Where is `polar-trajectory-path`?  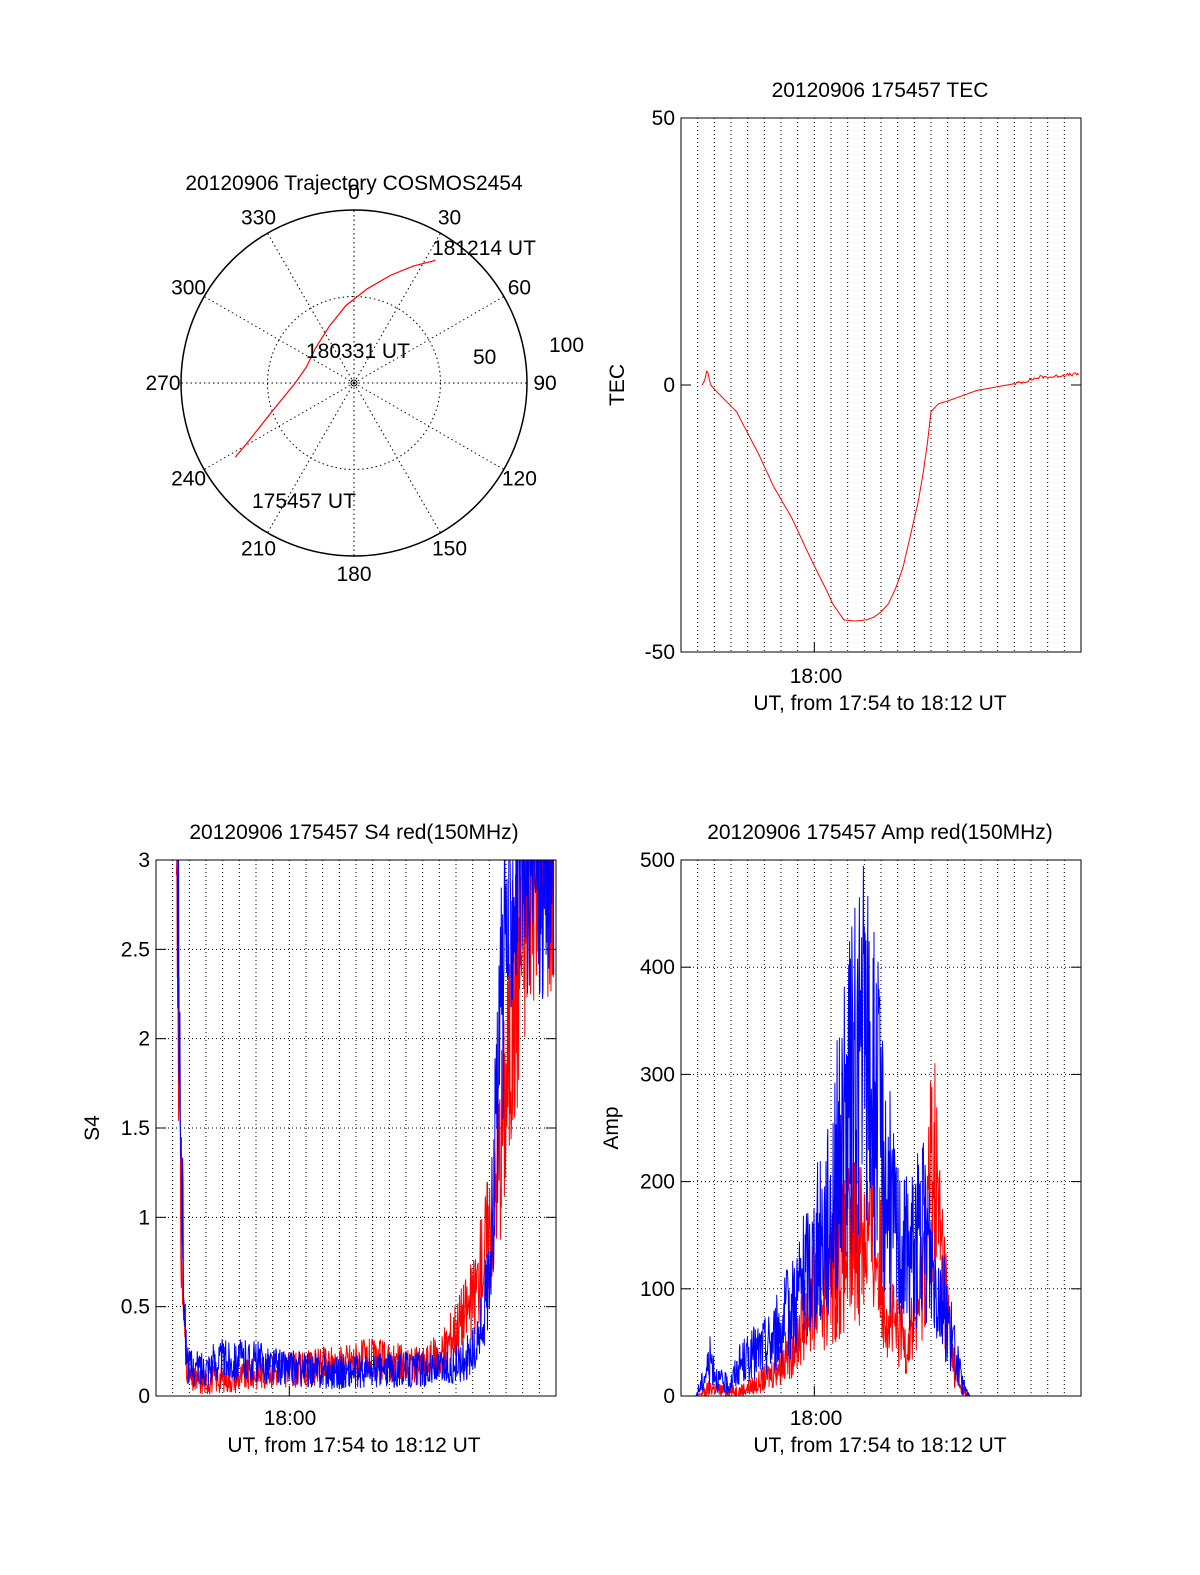
polar-trajectory-path is located at coordinates (335, 358).